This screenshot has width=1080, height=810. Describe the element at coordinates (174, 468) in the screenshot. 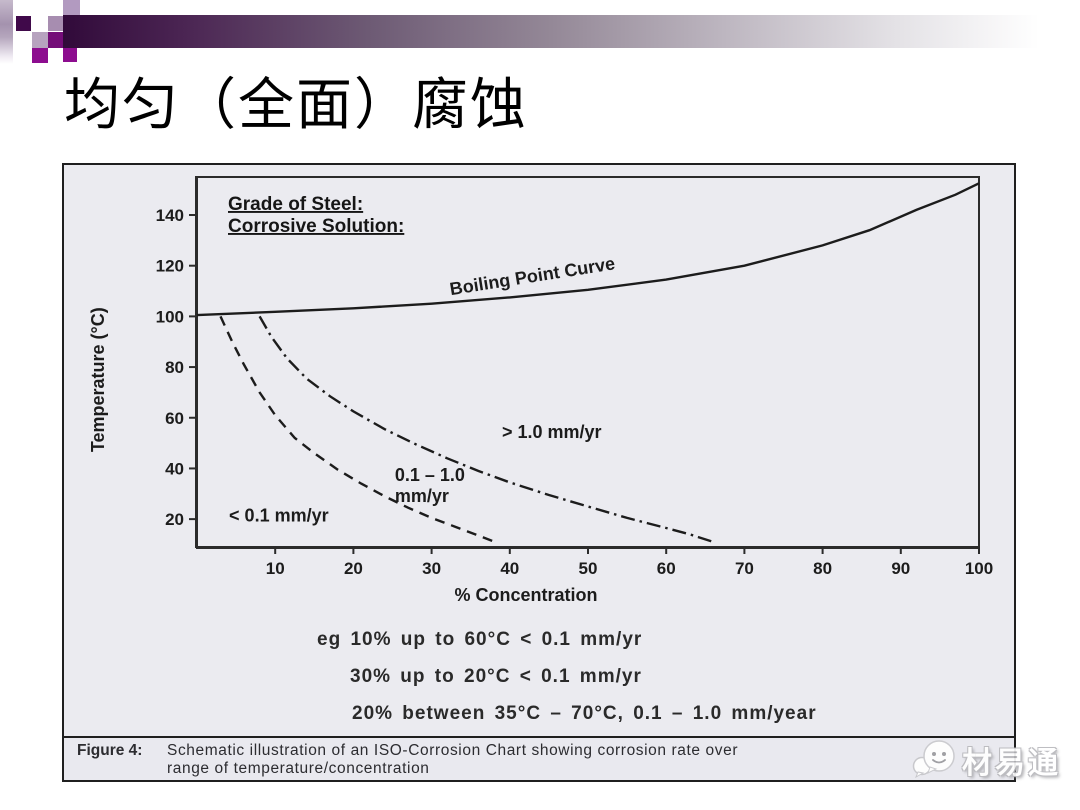

I see `y-tick-label: 40` at that location.